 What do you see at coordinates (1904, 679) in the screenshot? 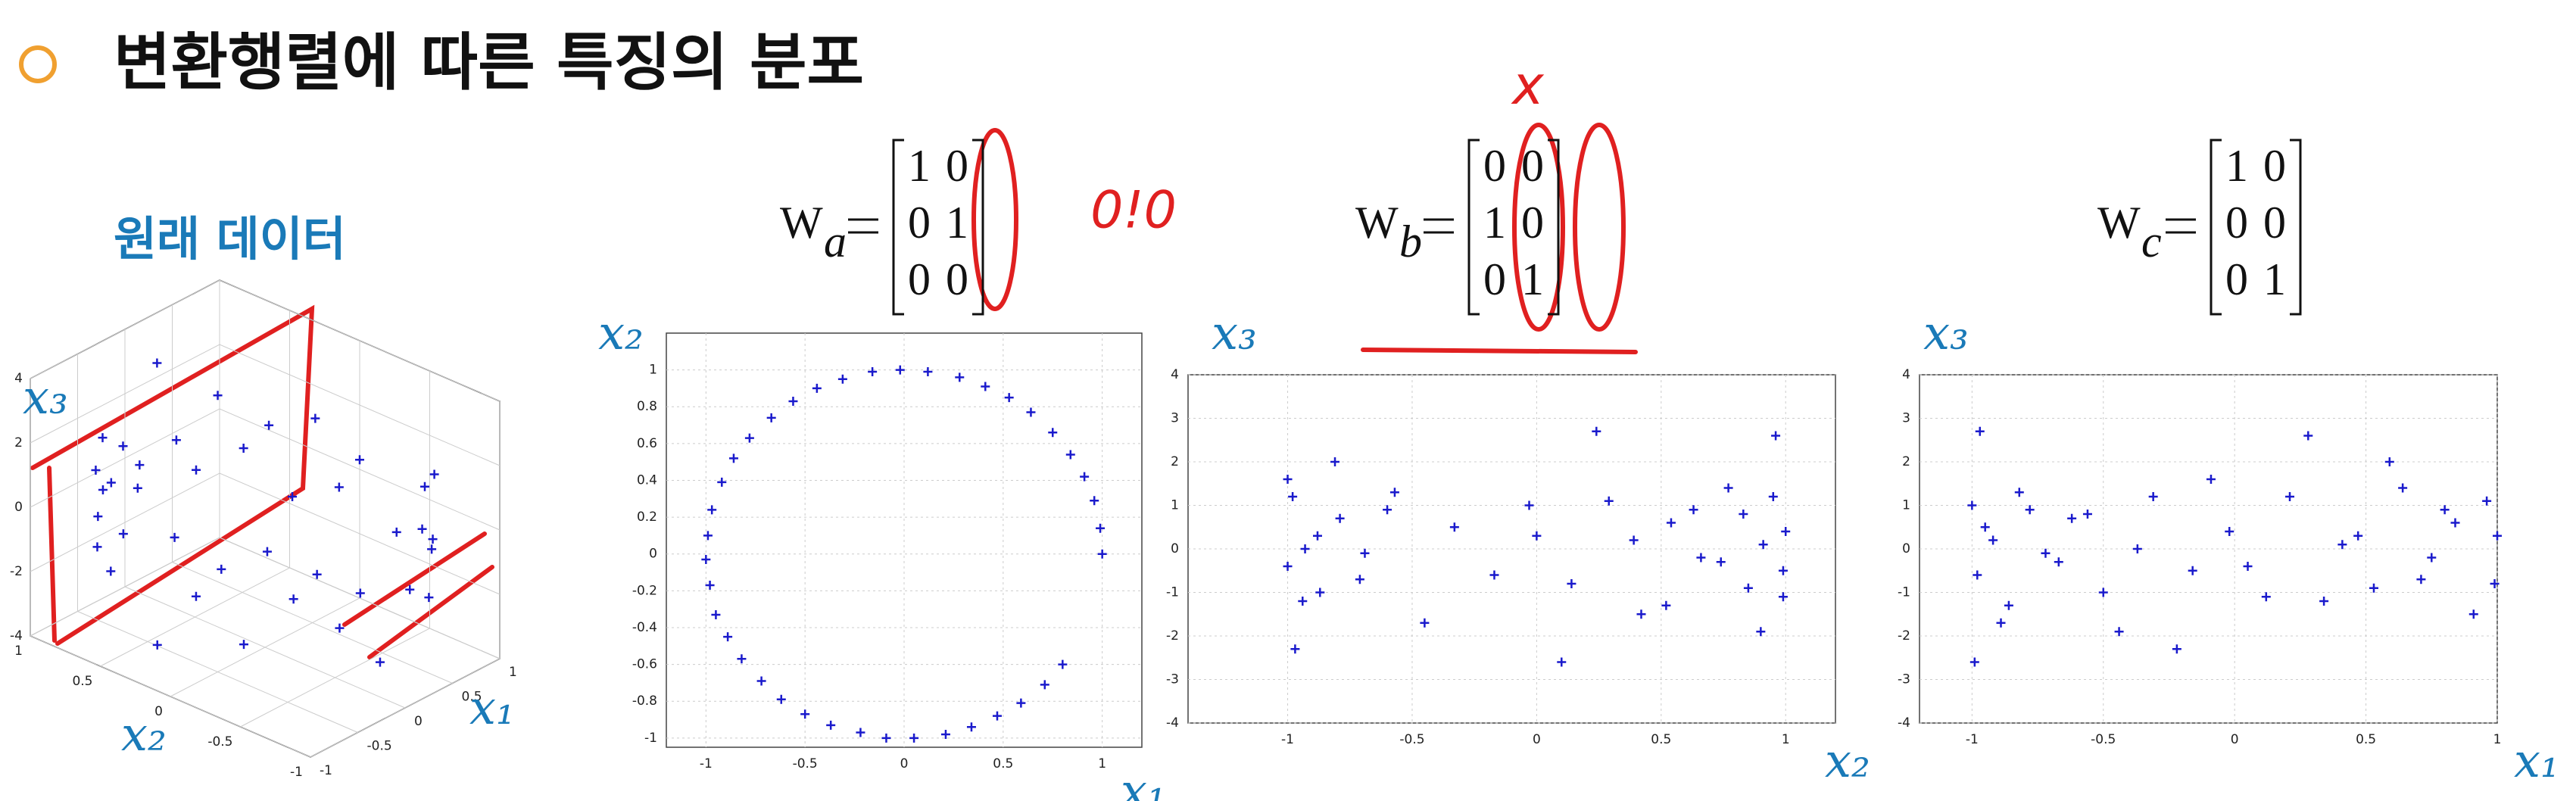
I see `y-tick-label: -3` at bounding box center [1904, 679].